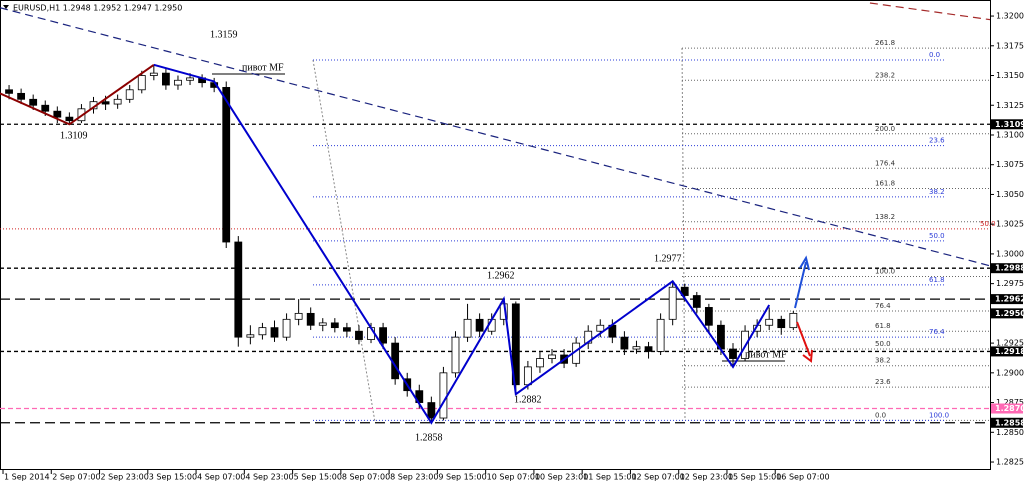 This screenshot has height=482, width=1024. I want to click on fib-label: 176.4, so click(885, 163).